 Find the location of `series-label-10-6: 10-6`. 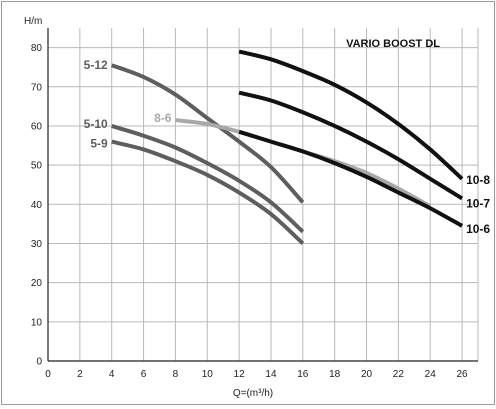

series-label-10-6: 10-6 is located at coordinates (478, 229).